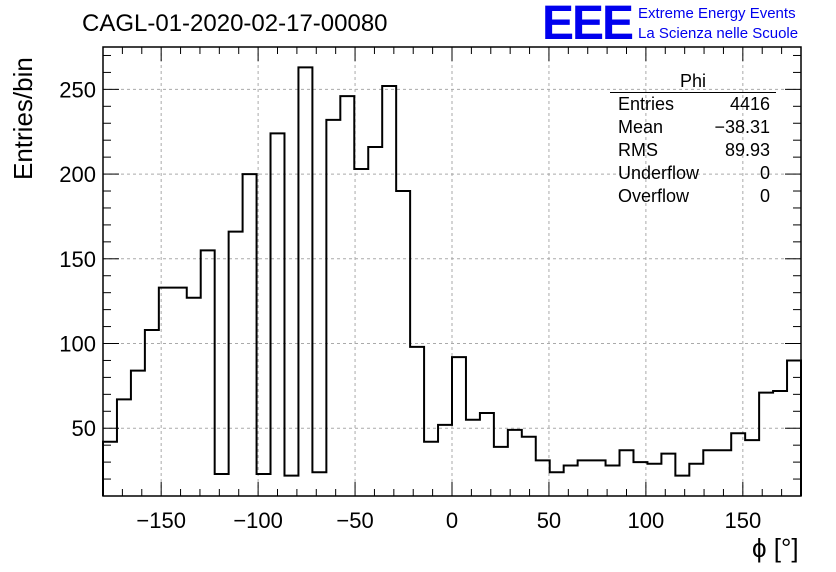  What do you see at coordinates (77, 89) in the screenshot?
I see `y-tick-label: 250` at bounding box center [77, 89].